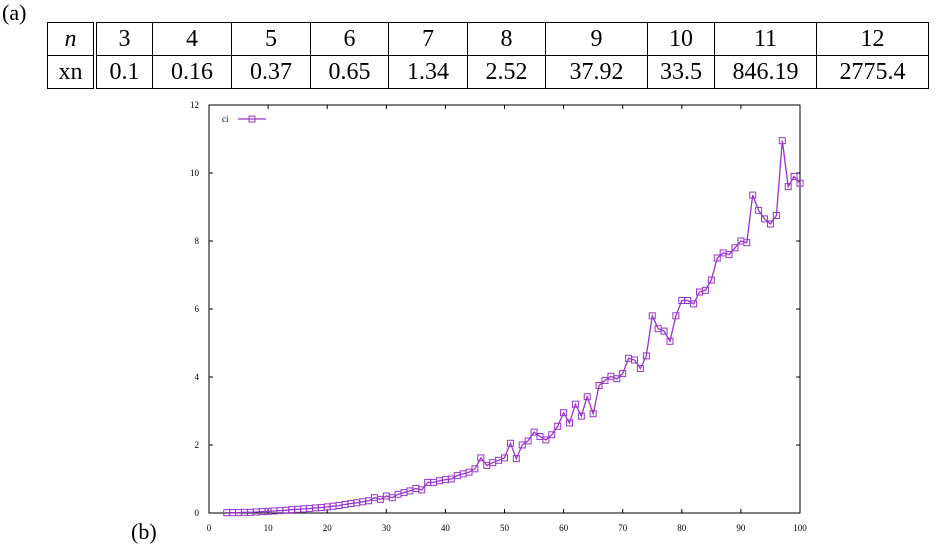 This screenshot has width=938, height=552. I want to click on table-cell: 37.92, so click(596, 72).